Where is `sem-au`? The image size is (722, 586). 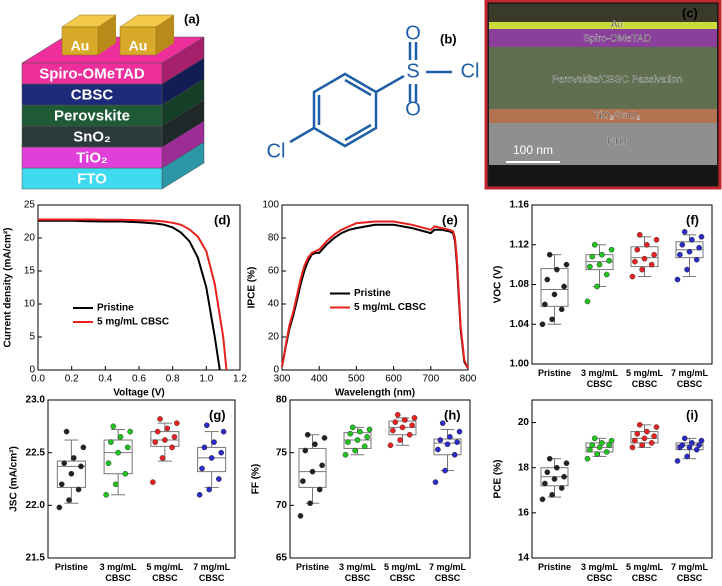 sem-au is located at coordinates (603, 25).